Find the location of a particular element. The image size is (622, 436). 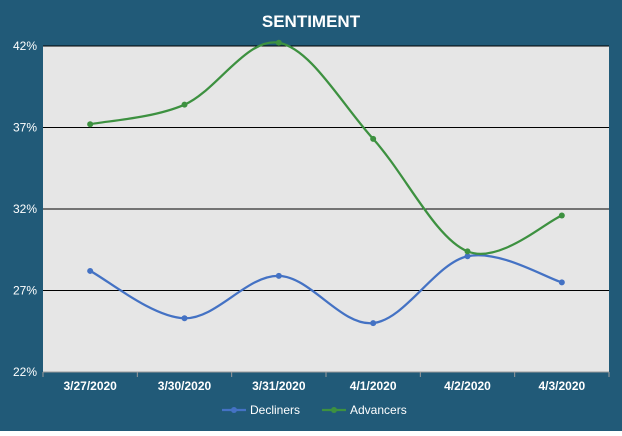

y-tick-label: 22% is located at coordinates (25, 372).